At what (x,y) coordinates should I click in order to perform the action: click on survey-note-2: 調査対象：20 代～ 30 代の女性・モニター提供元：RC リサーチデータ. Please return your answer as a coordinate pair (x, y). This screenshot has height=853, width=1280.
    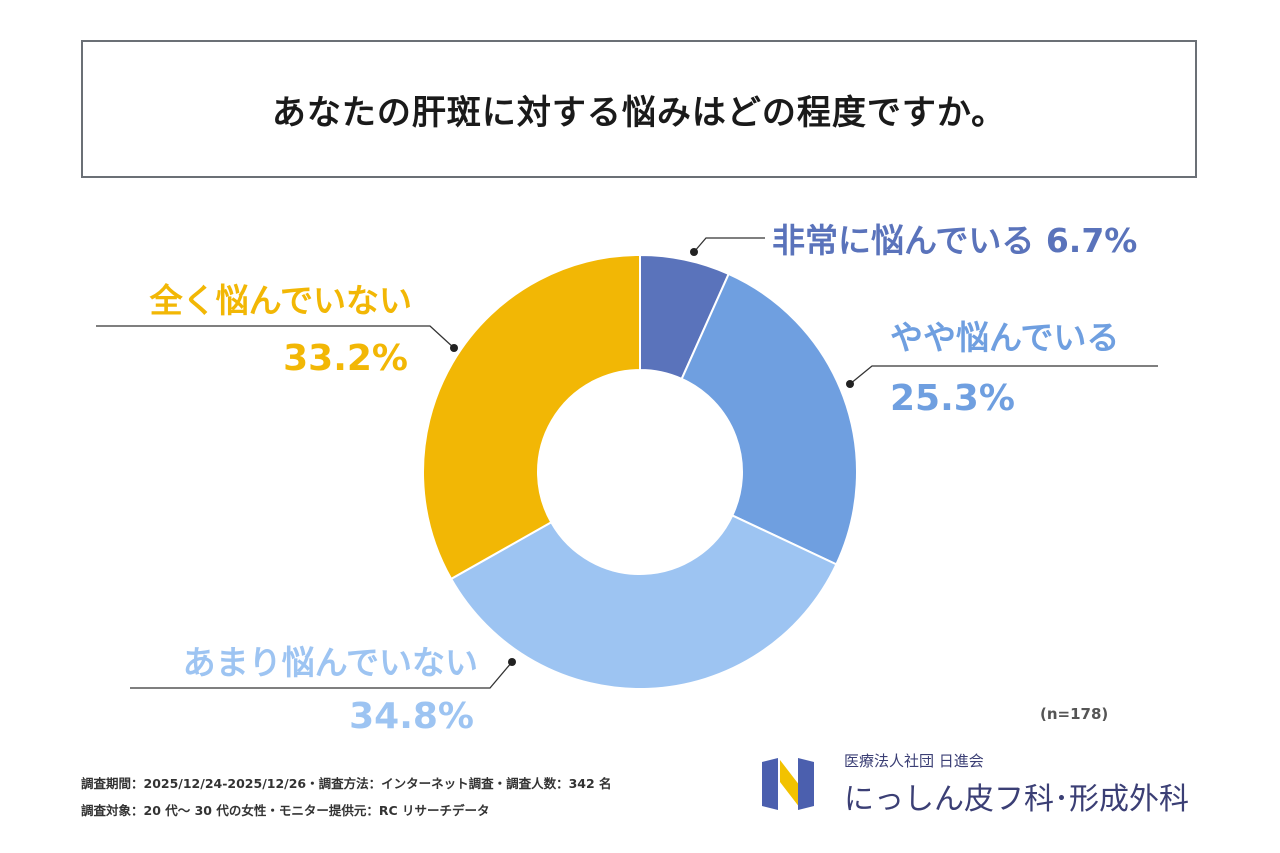
    Looking at the image, I should click on (285, 810).